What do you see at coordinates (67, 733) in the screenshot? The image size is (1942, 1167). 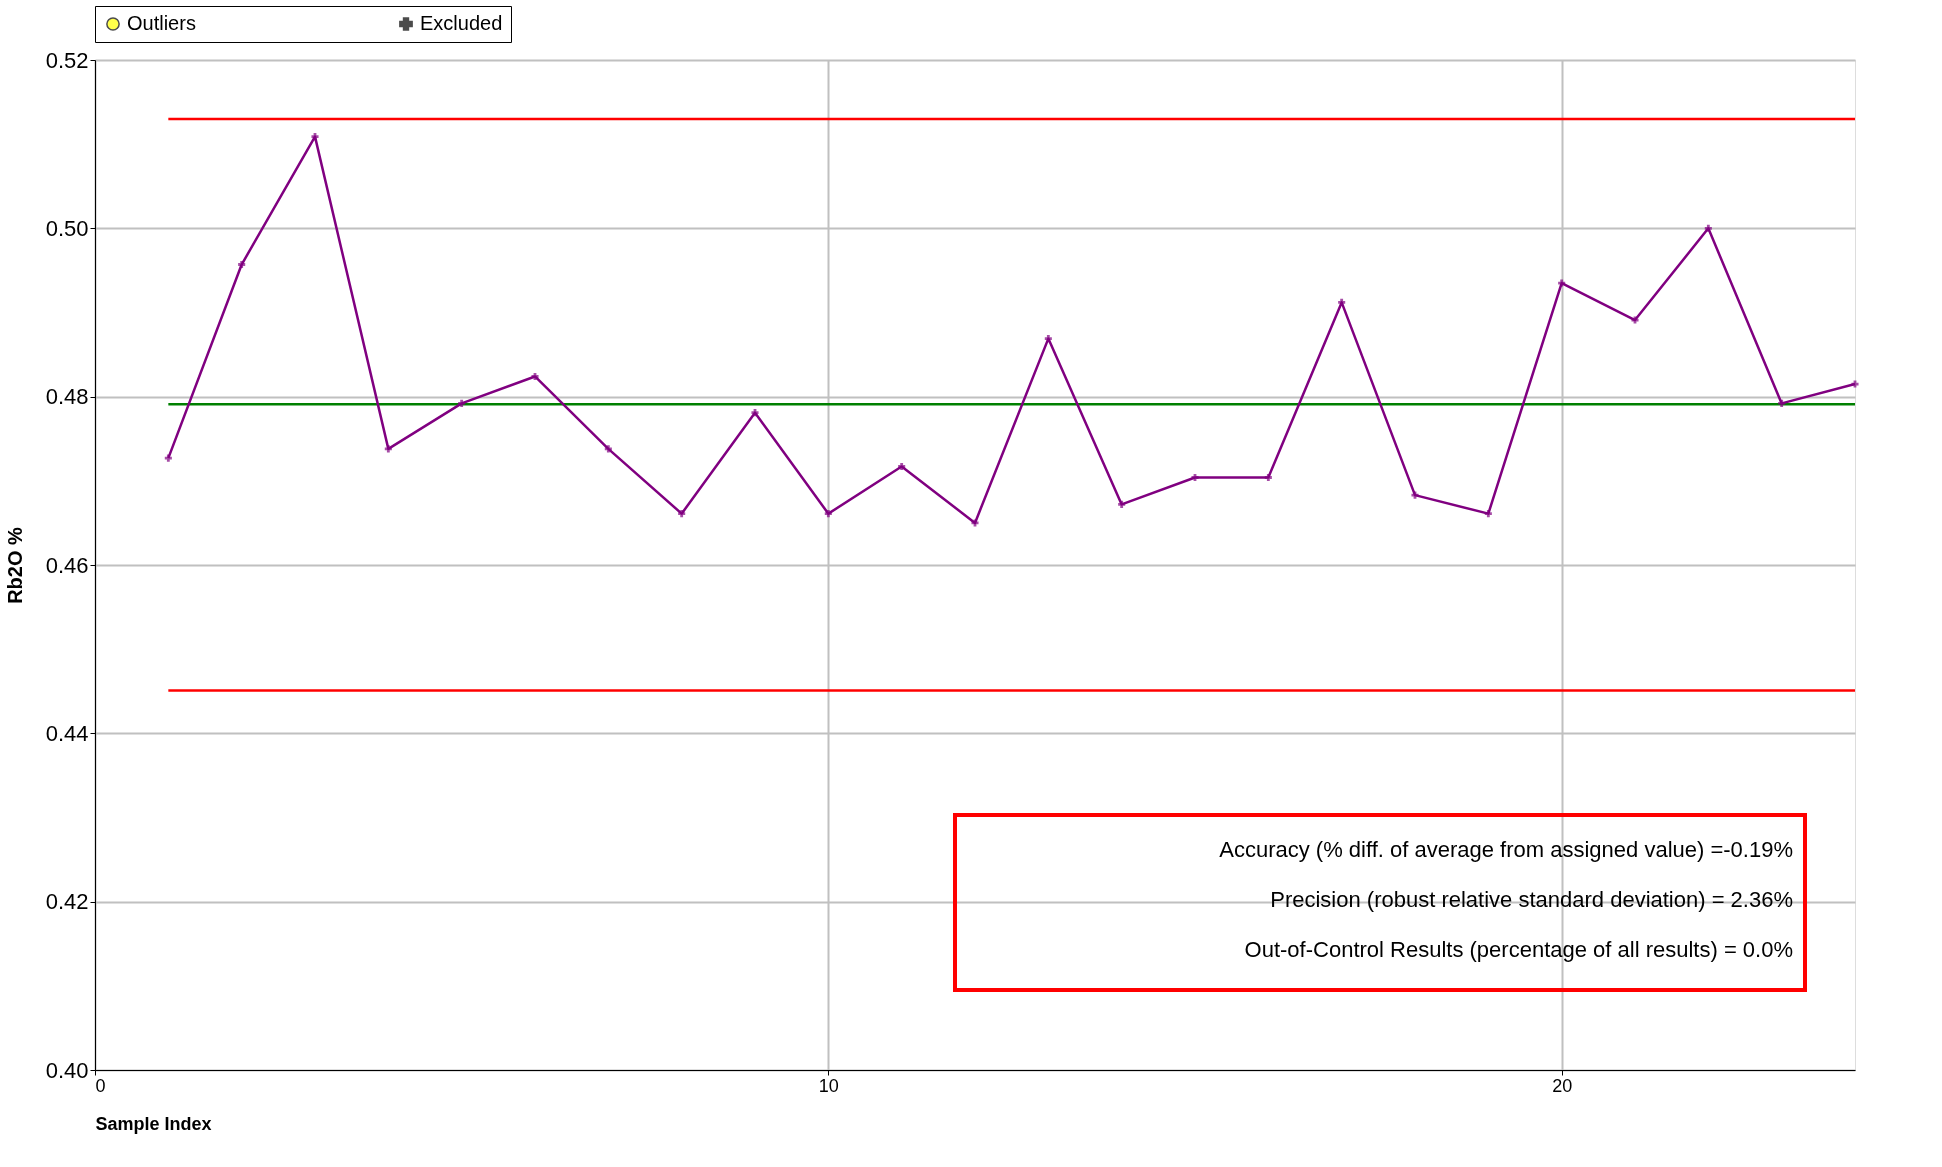 I see `y-tick-label: 0.44` at bounding box center [67, 733].